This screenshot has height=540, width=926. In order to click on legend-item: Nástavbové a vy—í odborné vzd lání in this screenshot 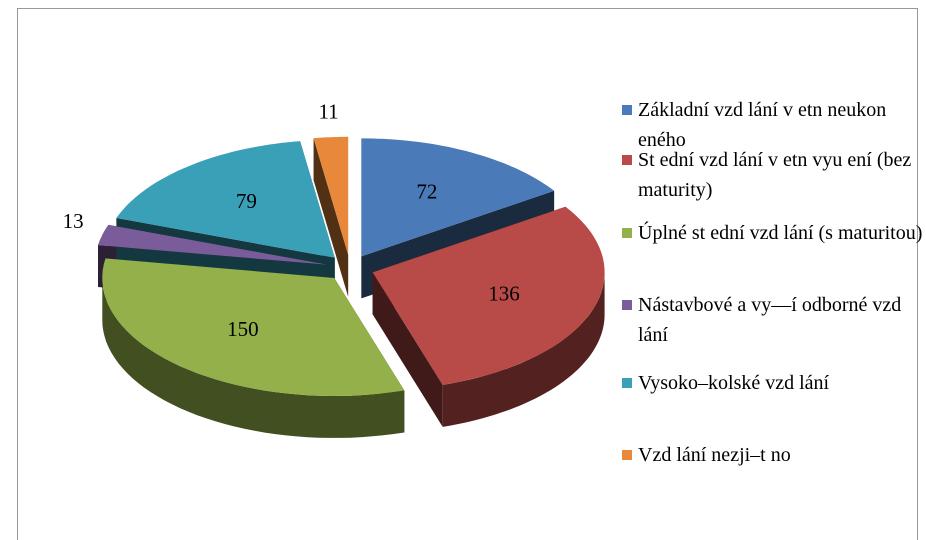, I will do `click(772, 320)`.